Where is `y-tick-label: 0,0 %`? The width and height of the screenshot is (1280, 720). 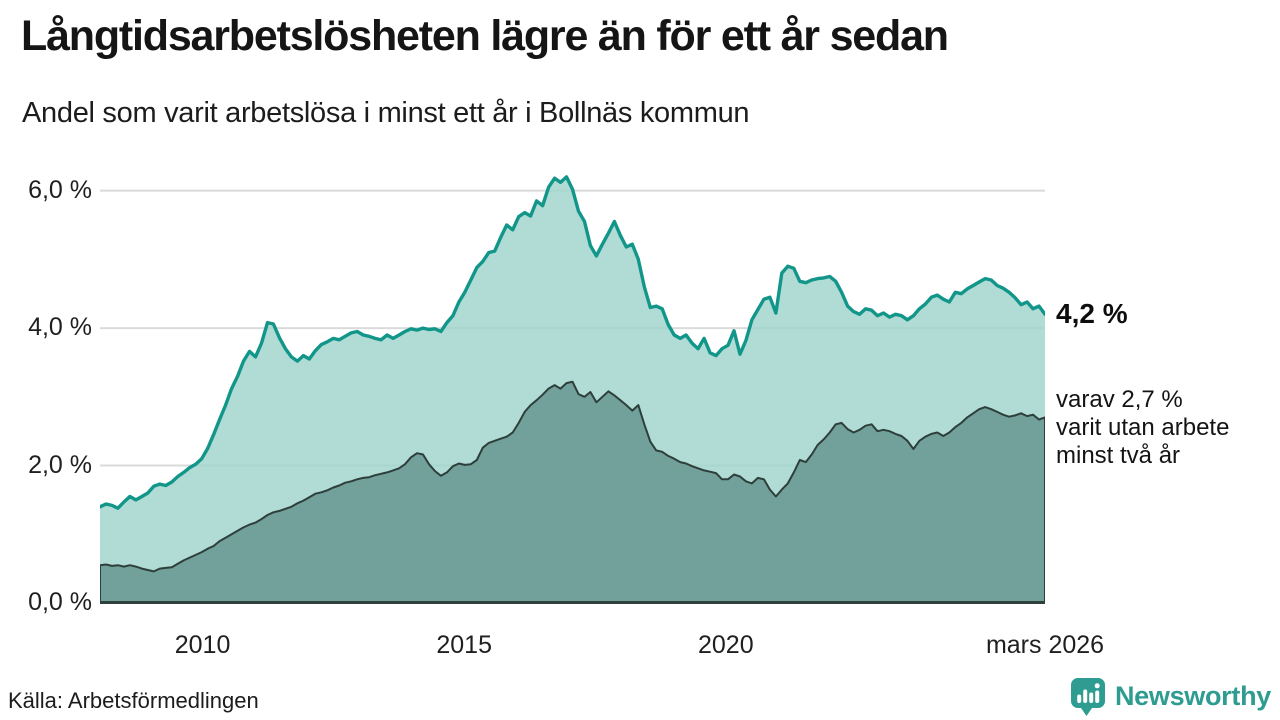
y-tick-label: 0,0 % is located at coordinates (60, 602).